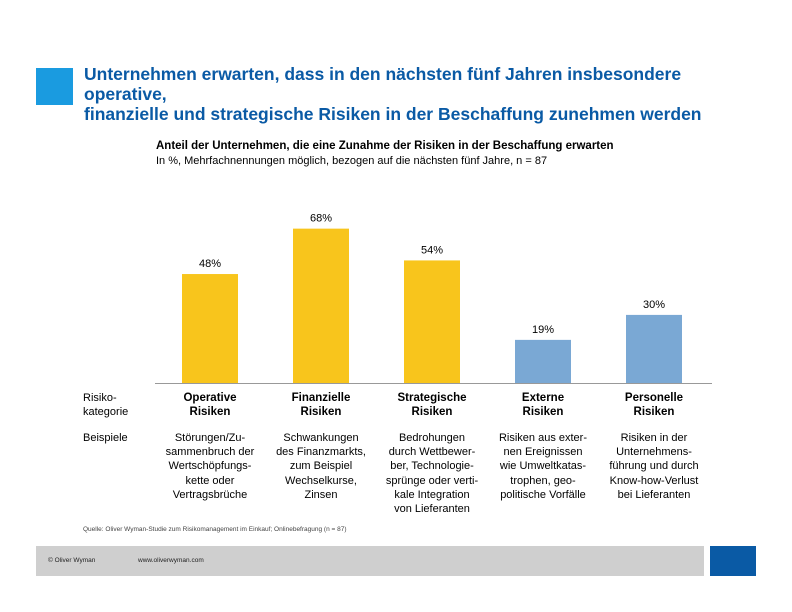  Describe the element at coordinates (543, 438) in the screenshot. I see `example-text-3-line-0: Risiken aus exter-` at that location.